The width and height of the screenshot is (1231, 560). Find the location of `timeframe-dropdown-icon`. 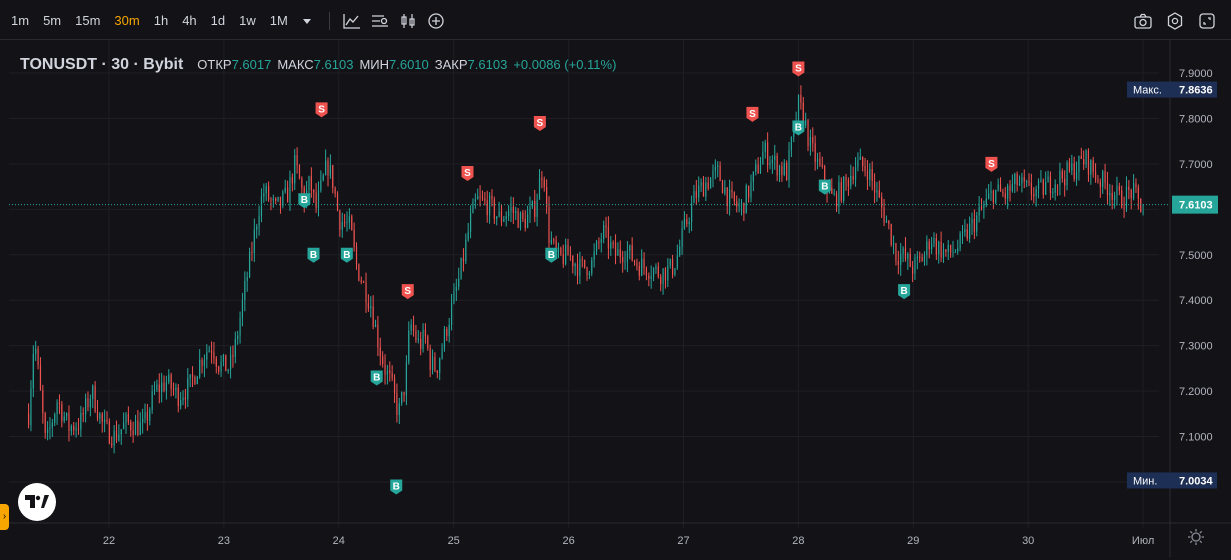

timeframe-dropdown-icon is located at coordinates (306, 21).